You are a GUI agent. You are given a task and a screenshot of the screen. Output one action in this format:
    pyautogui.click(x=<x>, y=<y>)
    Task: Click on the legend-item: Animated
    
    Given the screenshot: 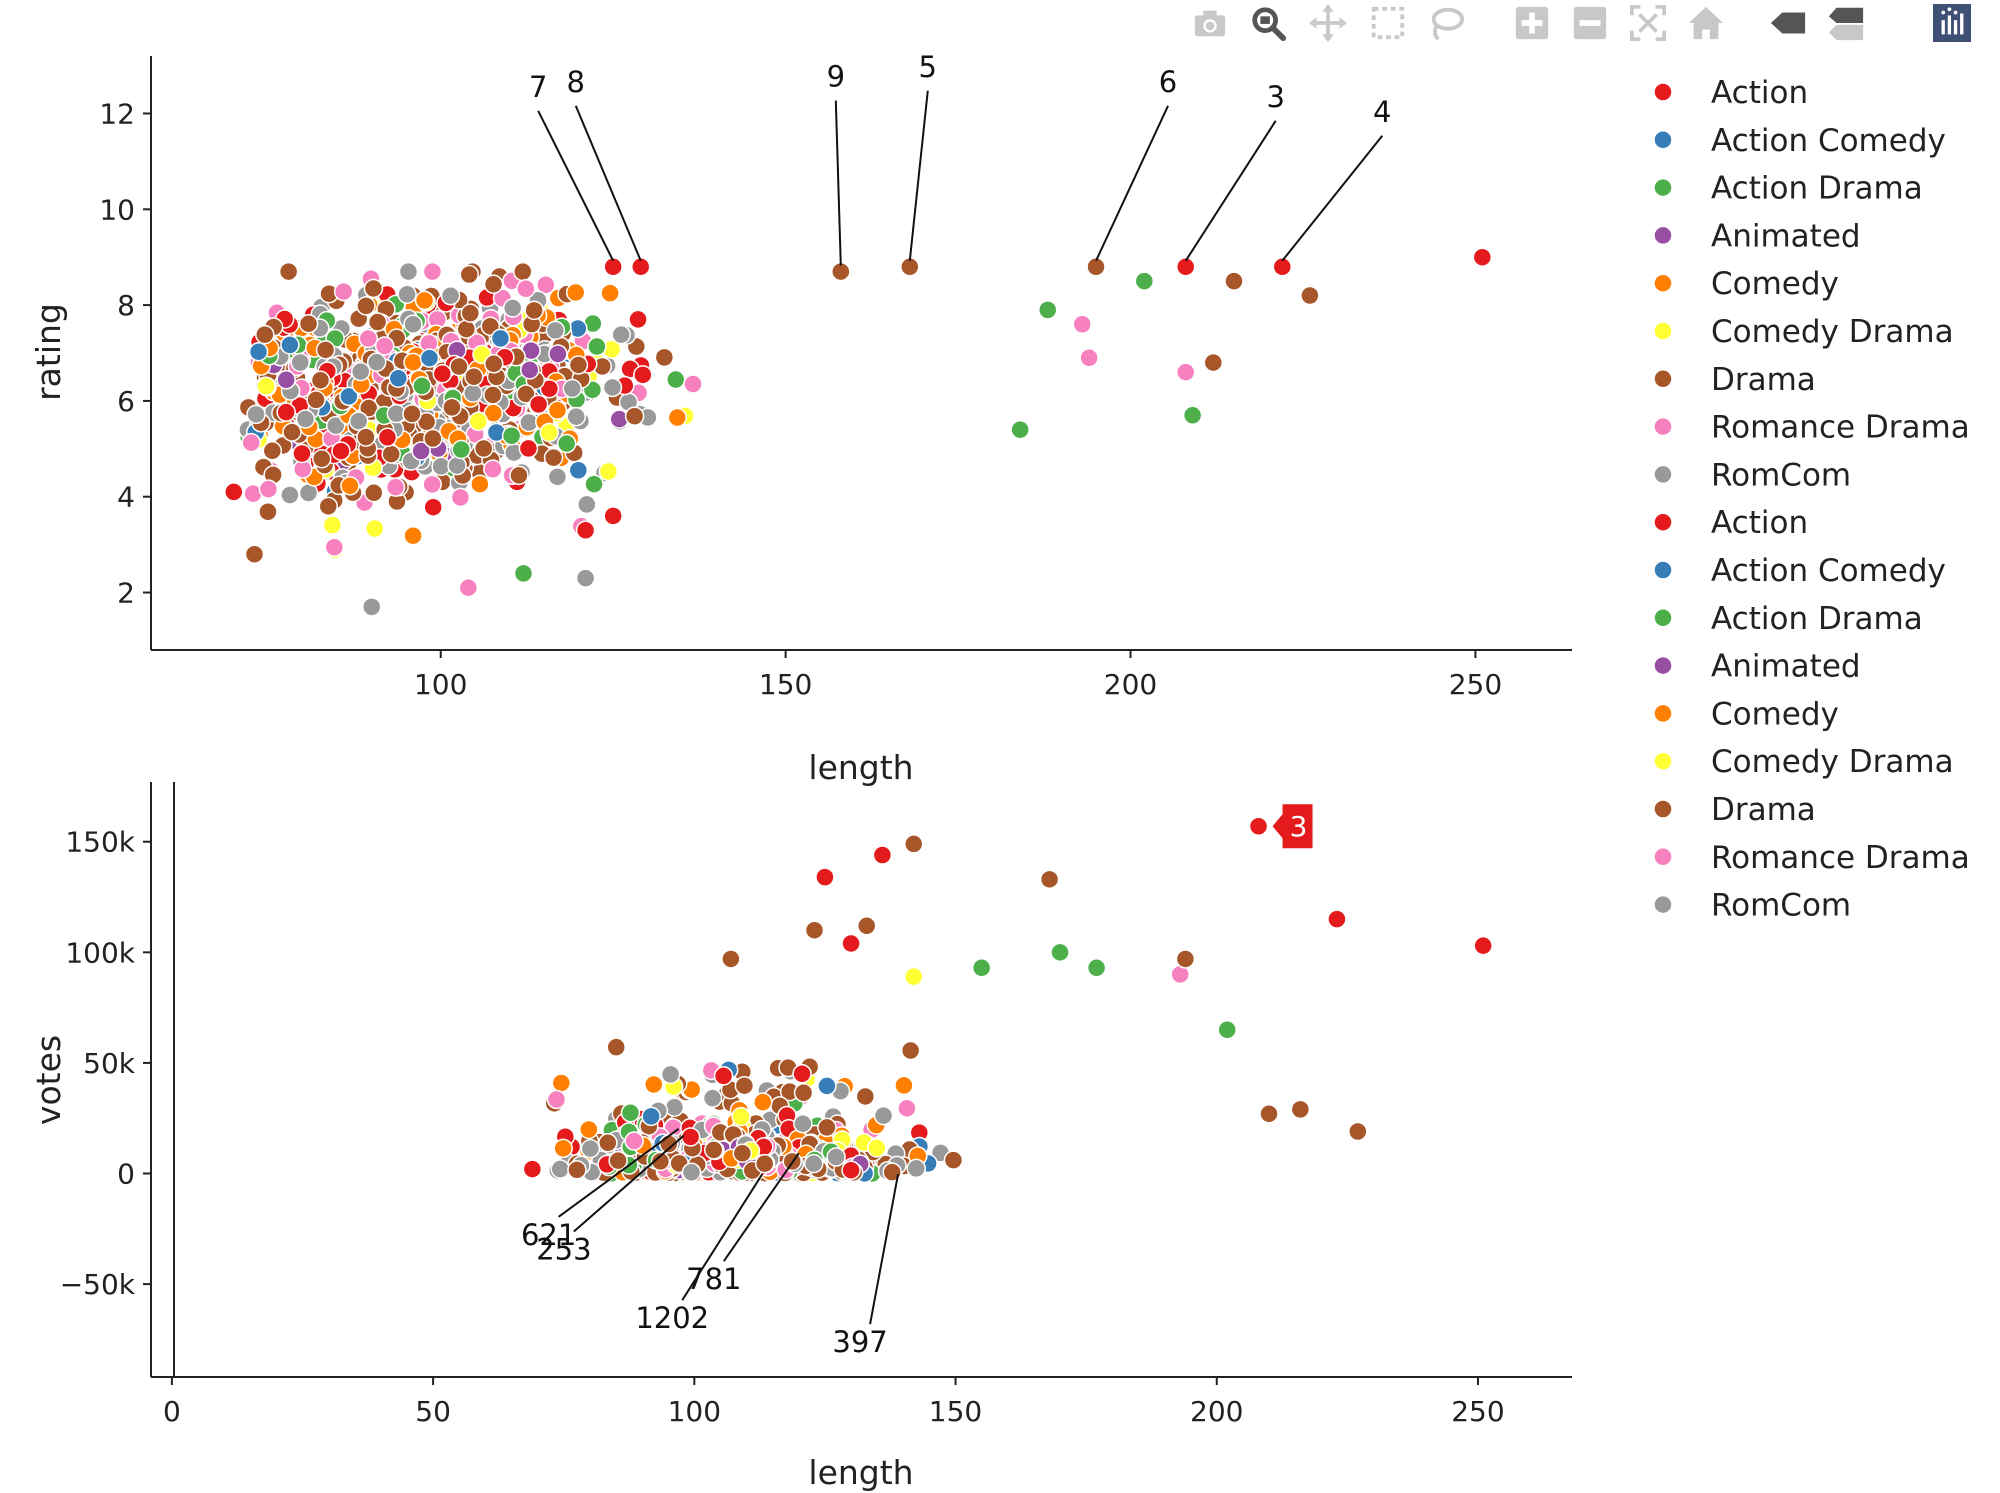 What is the action you would take?
    pyautogui.click(x=1757, y=667)
    